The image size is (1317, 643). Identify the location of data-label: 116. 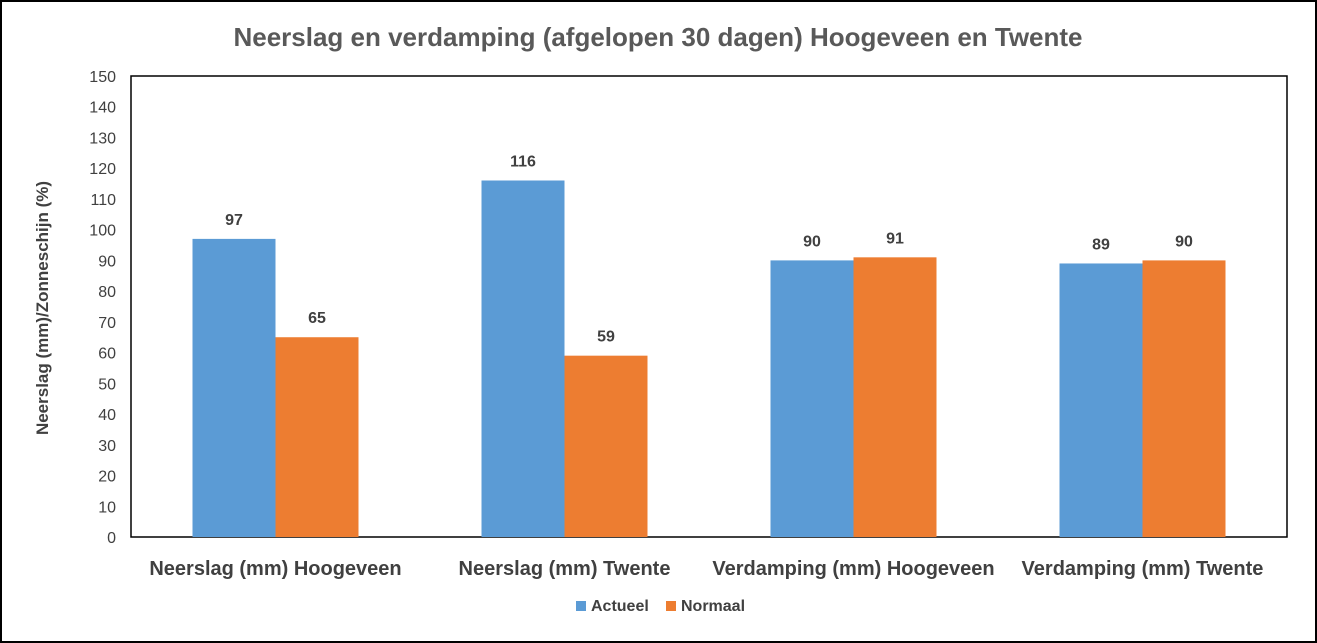
(523, 161).